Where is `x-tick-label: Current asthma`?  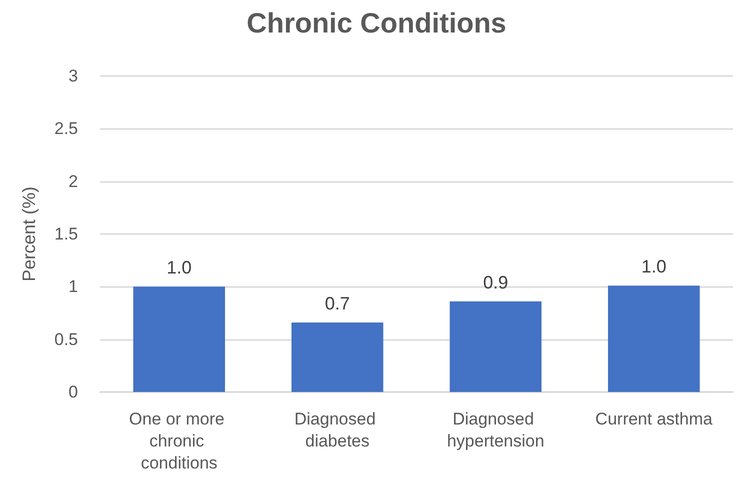
x-tick-label: Current asthma is located at coordinates (654, 419).